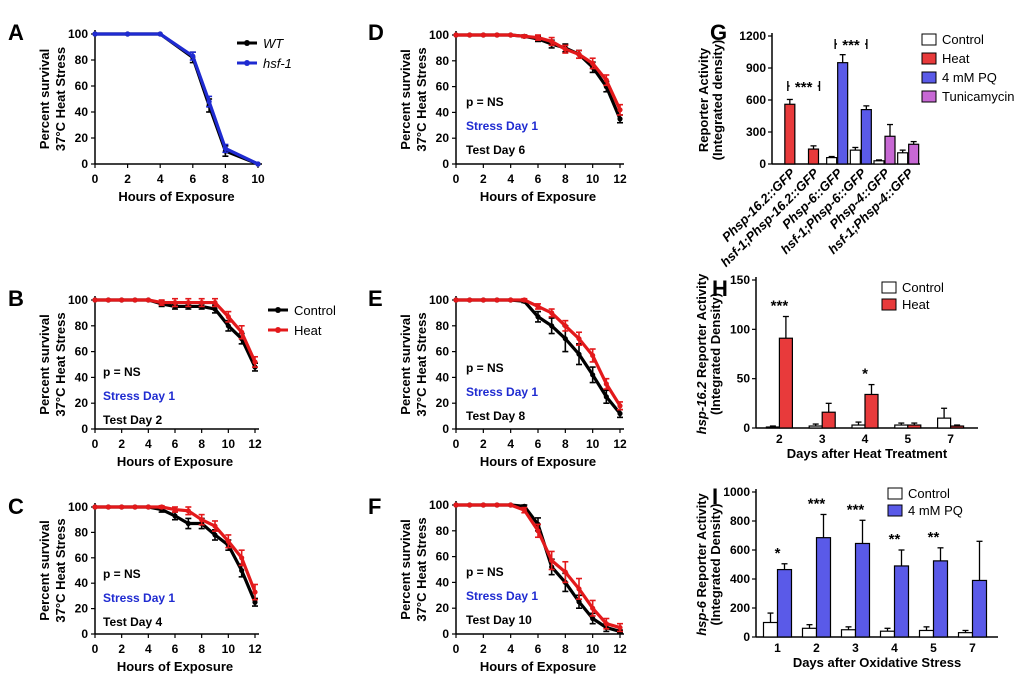 Image resolution: width=1020 pixels, height=678 pixels. I want to click on y-tick-label: 150, so click(740, 280).